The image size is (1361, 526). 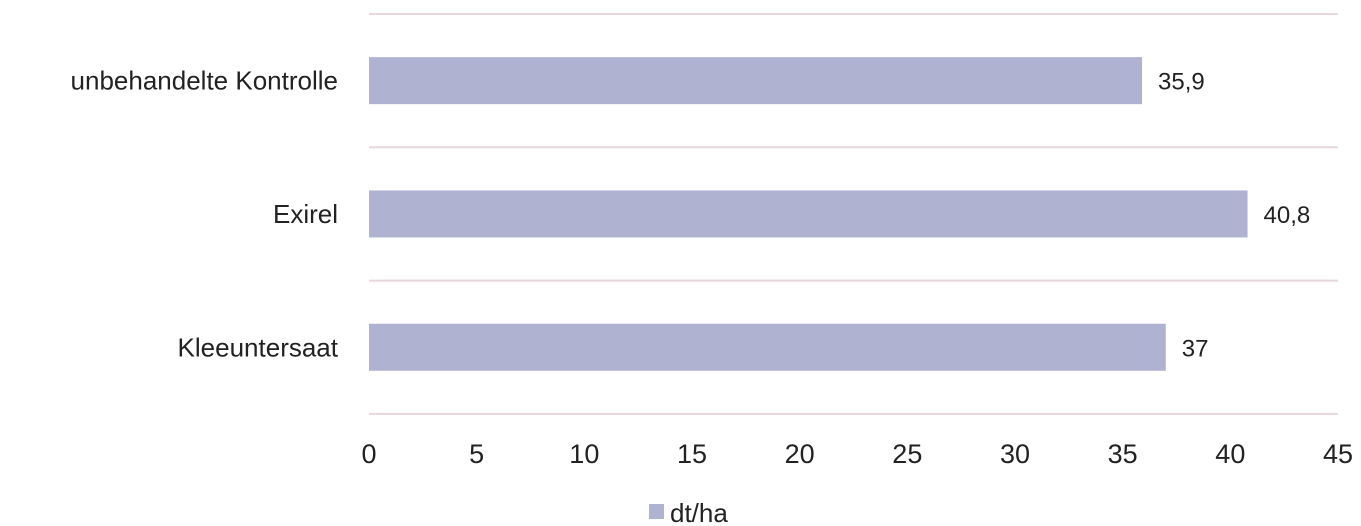 I want to click on legend-label: dt/ha, so click(x=699, y=512).